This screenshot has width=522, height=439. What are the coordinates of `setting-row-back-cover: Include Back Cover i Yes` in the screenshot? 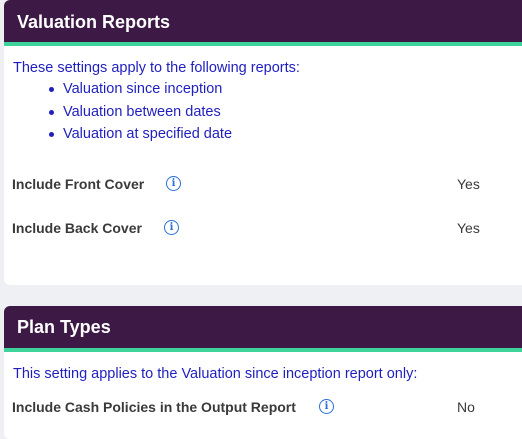 It's located at (267, 228).